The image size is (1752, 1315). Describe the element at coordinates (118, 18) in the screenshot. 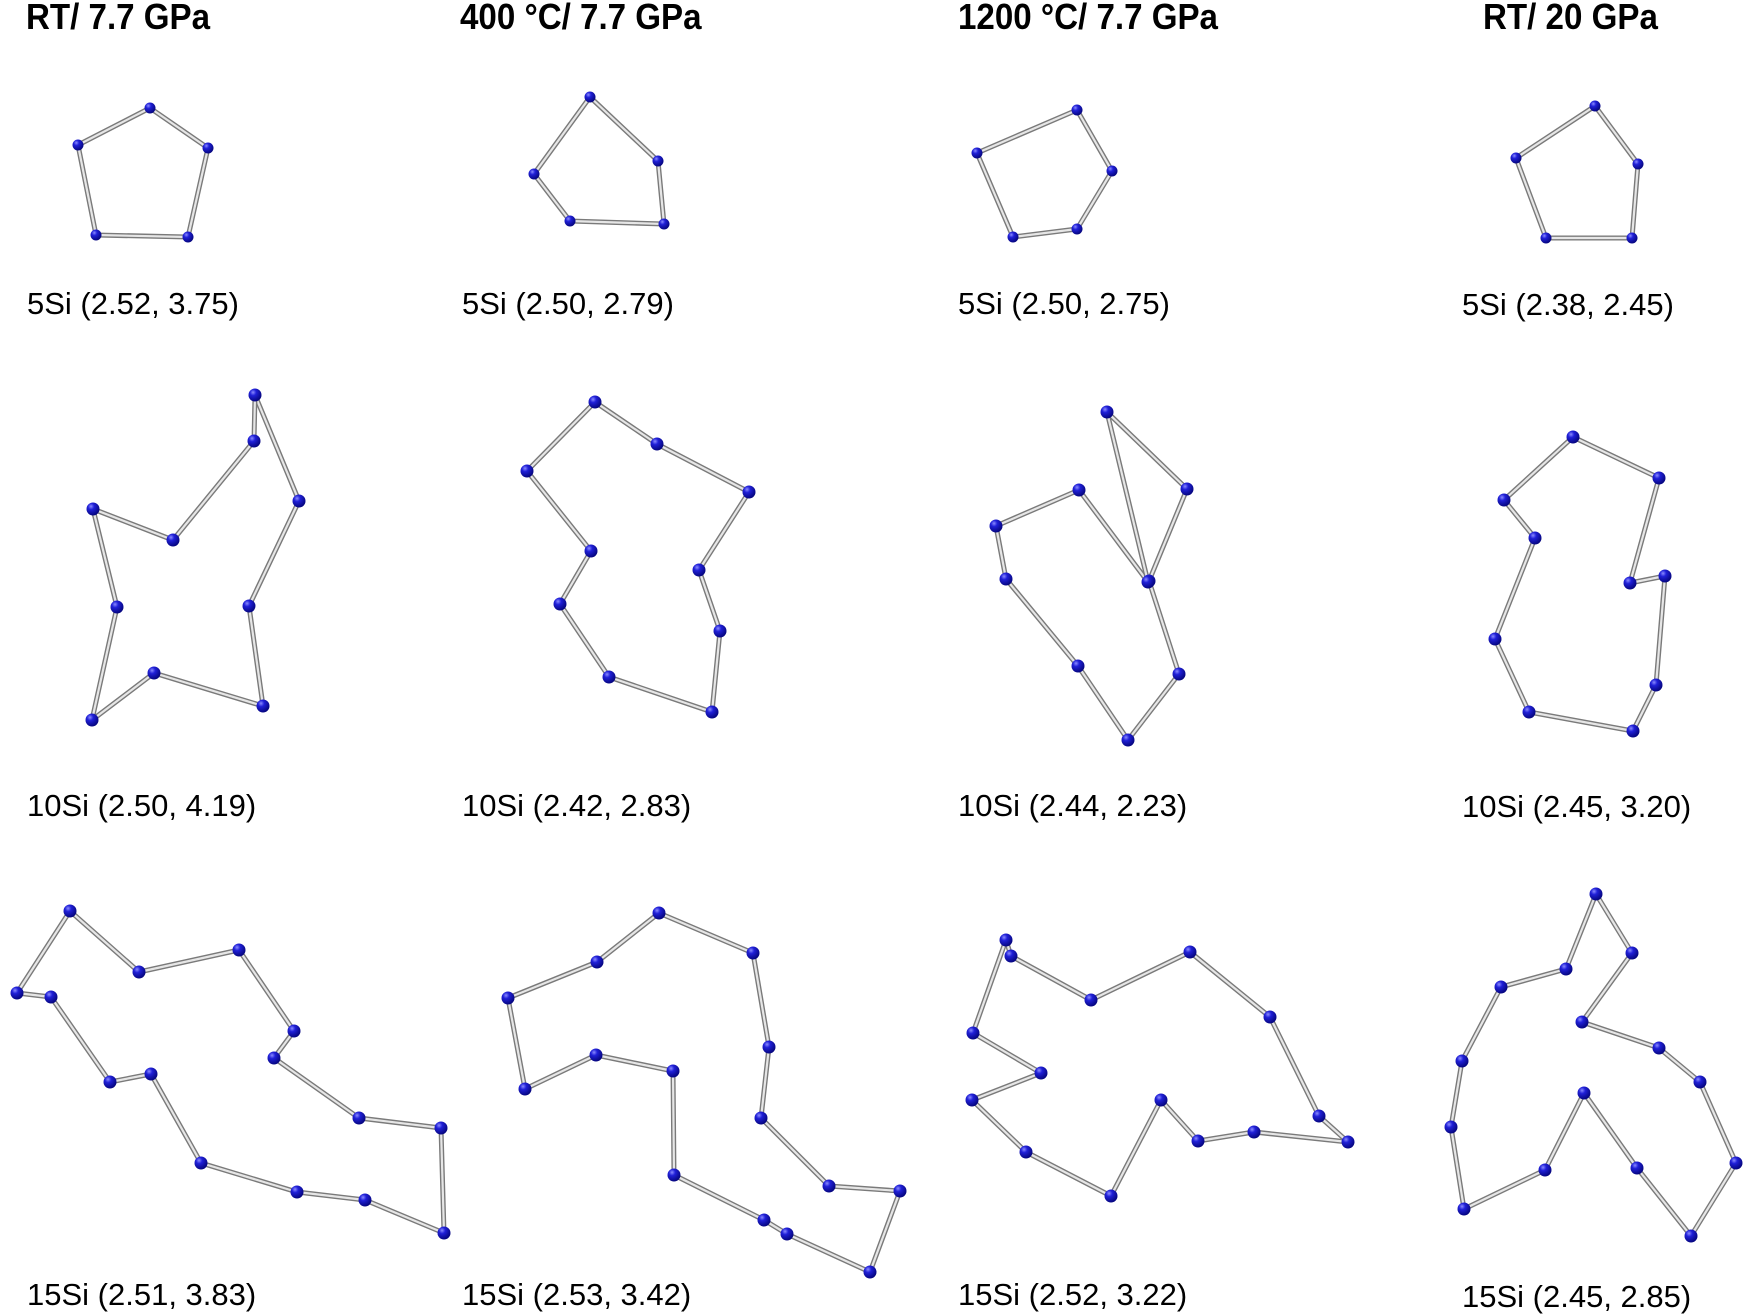

I see `column-title-rt-7-7gpa: RT/ 7.7 GPa` at that location.